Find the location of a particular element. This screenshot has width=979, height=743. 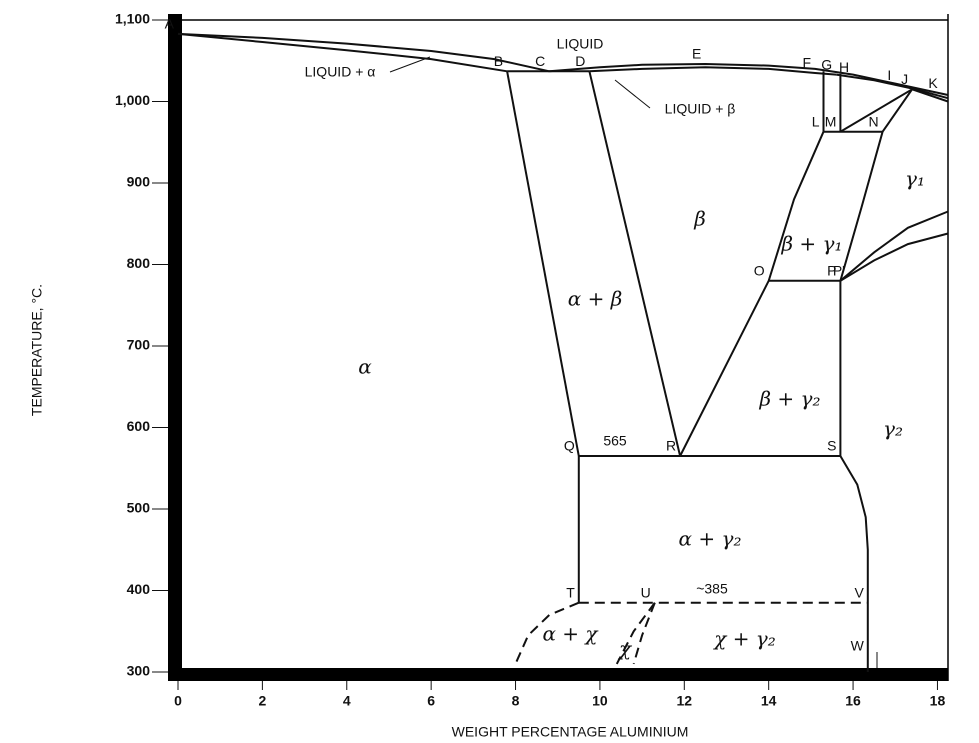

point-label: J is located at coordinates (904, 79).